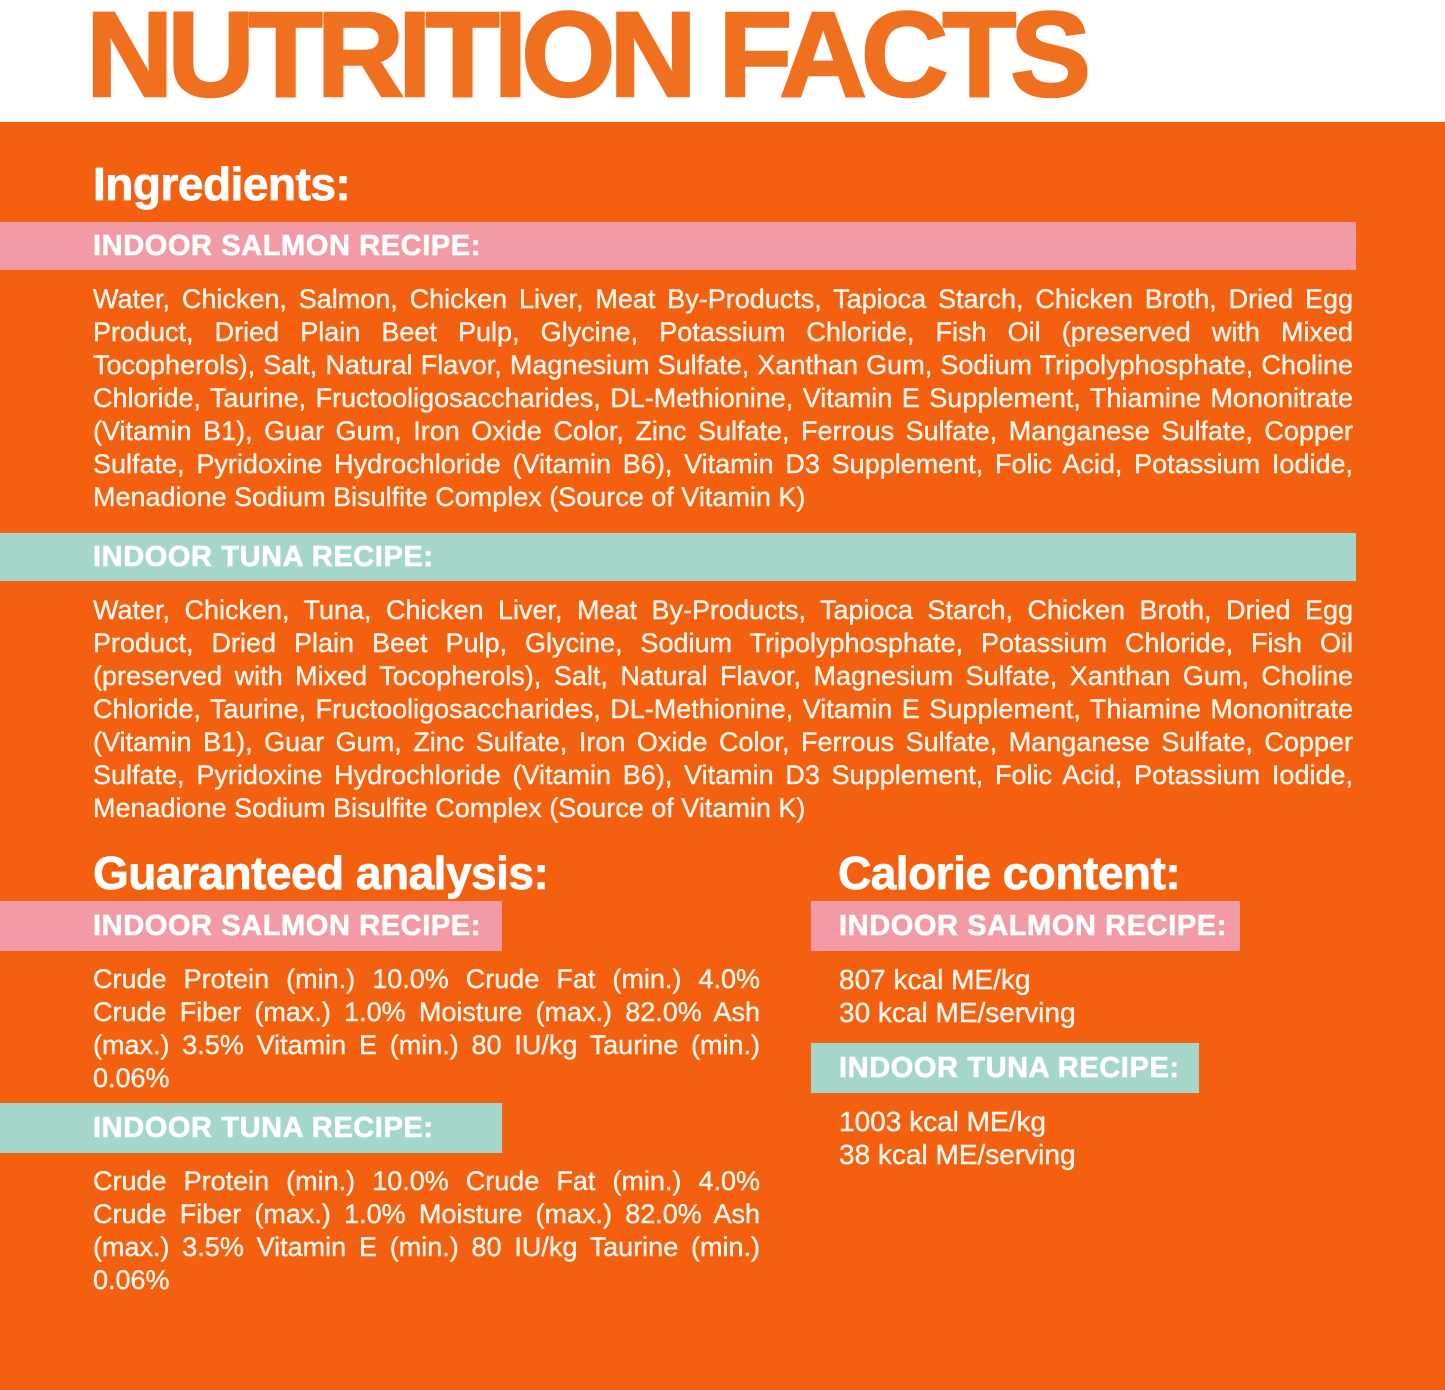 Image resolution: width=1445 pixels, height=1390 pixels. I want to click on header-band: NUTRITION FACTS, so click(722, 61).